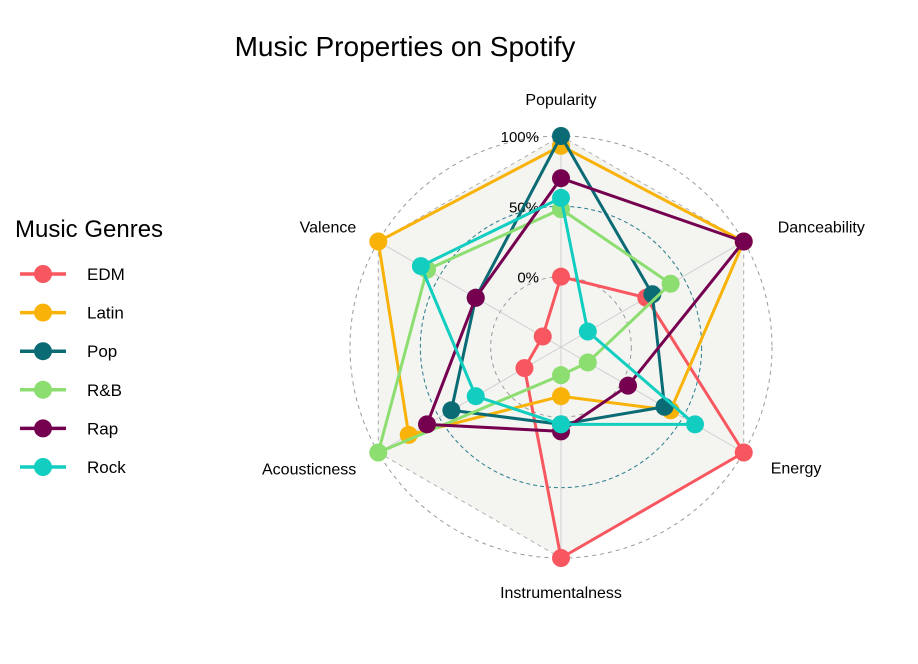 The image size is (918, 664). What do you see at coordinates (69, 428) in the screenshot?
I see `legend-item-rap: Rap` at bounding box center [69, 428].